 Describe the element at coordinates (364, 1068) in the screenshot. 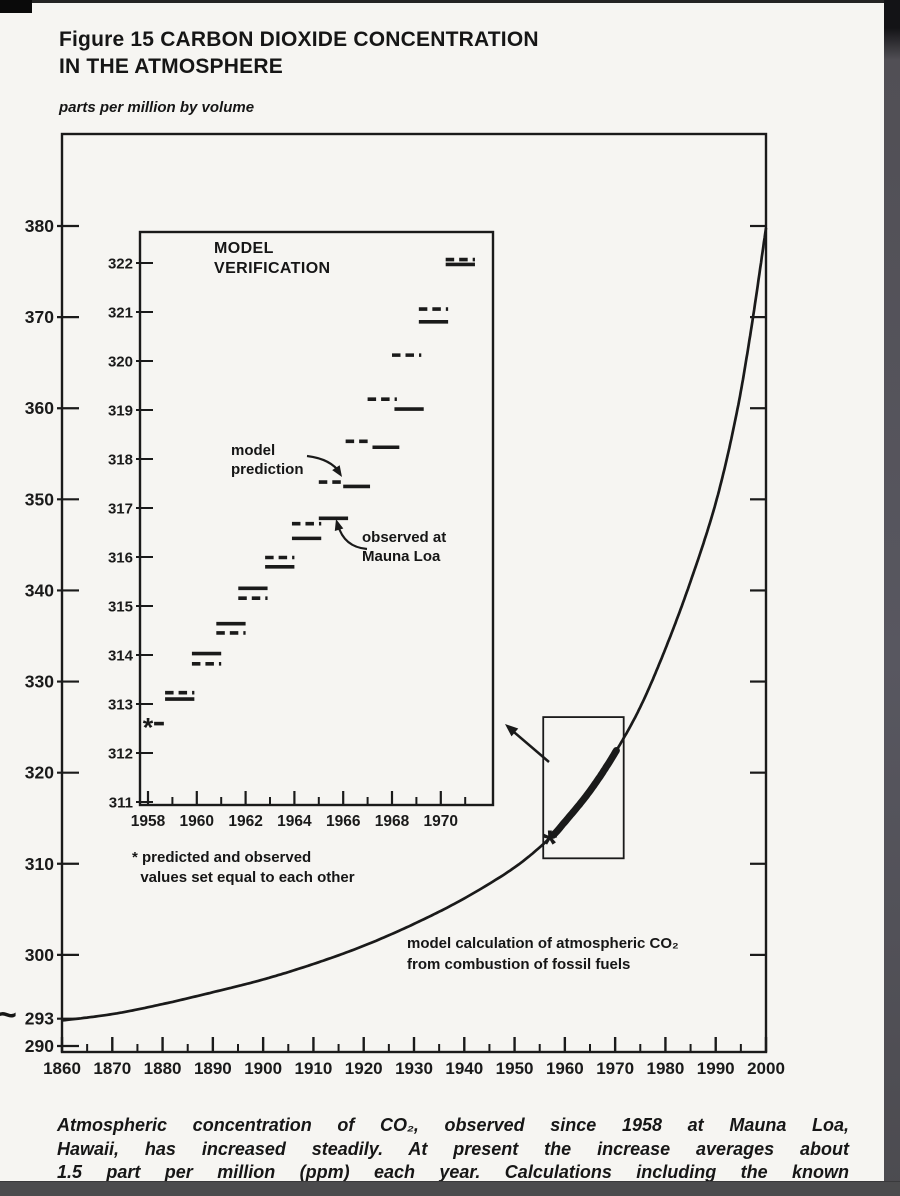

I see `x-axis-tick-label: 1920` at that location.